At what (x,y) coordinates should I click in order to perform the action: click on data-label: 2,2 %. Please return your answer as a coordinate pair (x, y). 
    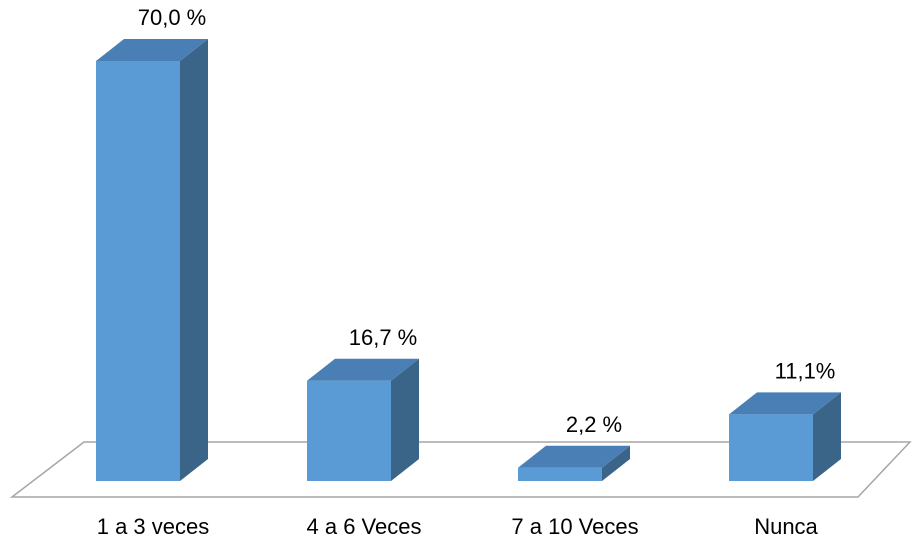
    Looking at the image, I should click on (594, 424).